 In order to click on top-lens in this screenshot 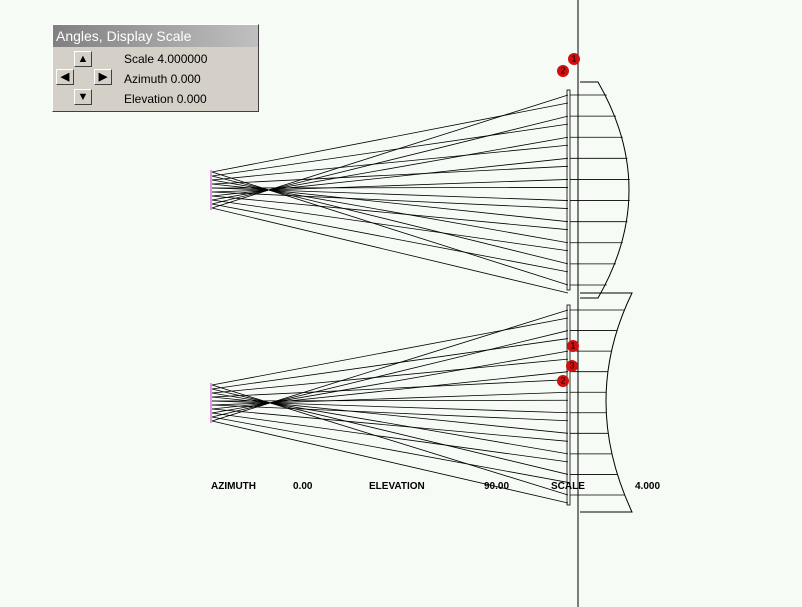, I will do `click(605, 190)`.